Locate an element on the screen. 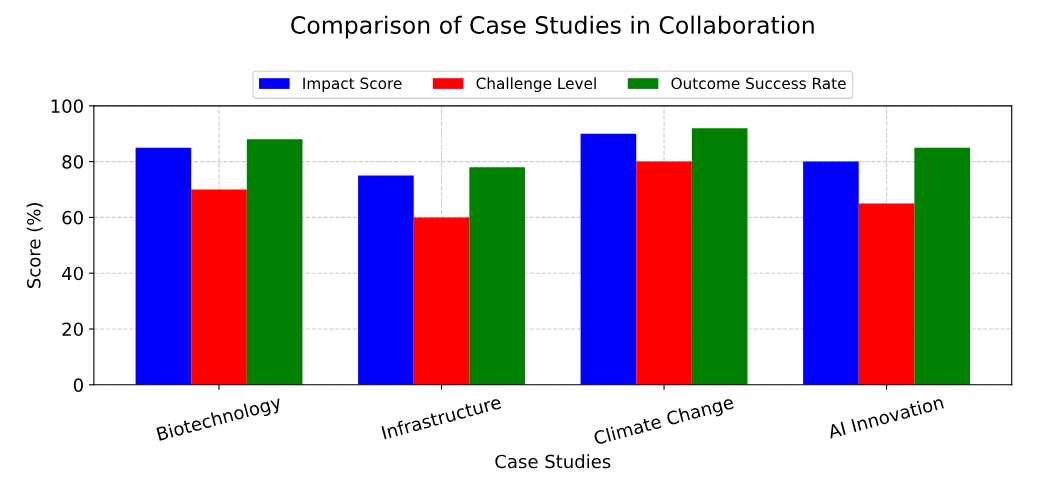  legend-label: Challenge Level is located at coordinates (536, 85).